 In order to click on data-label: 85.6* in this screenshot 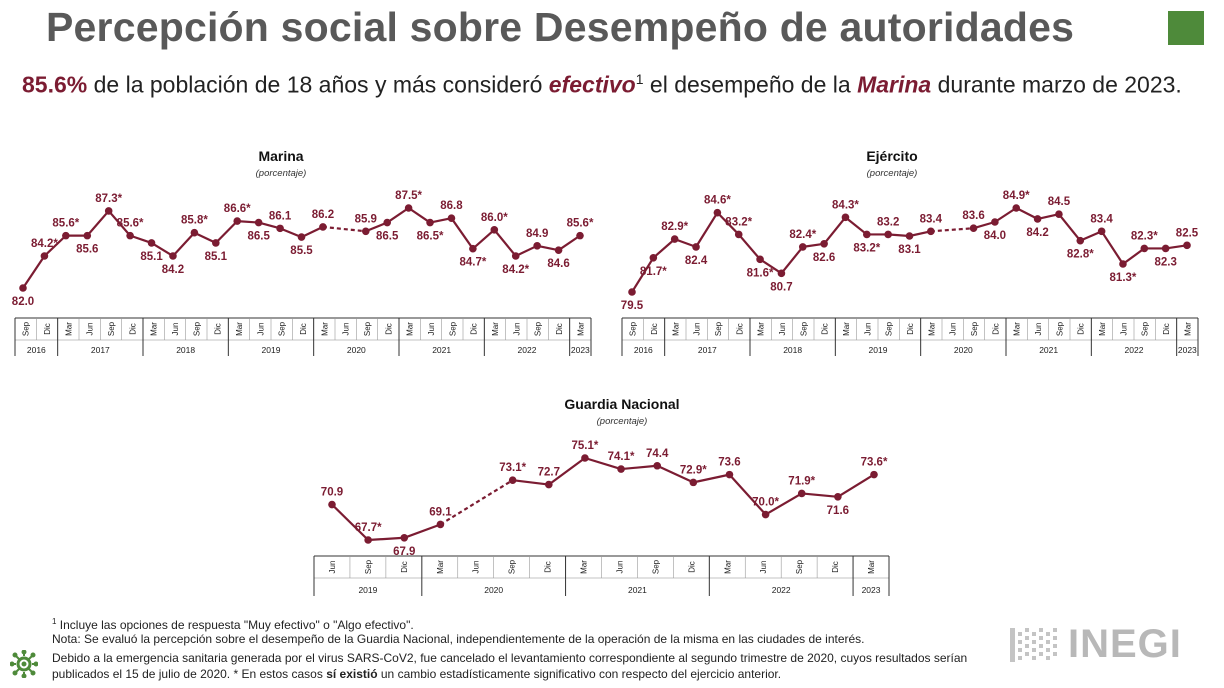, I will do `click(65, 224)`.